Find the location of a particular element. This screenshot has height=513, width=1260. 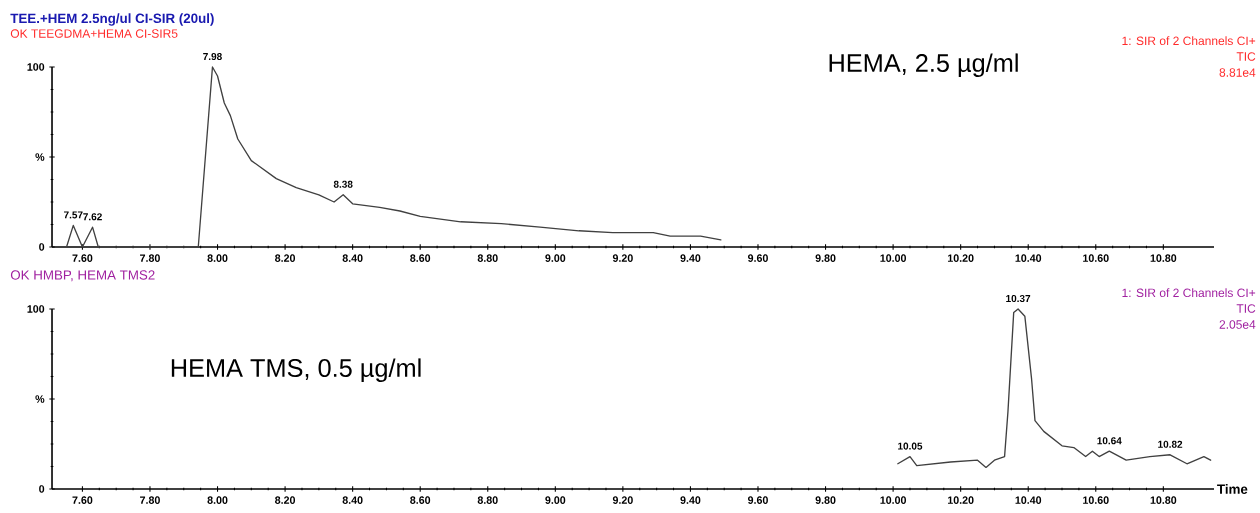

annotation: 7.57 is located at coordinates (73, 215).